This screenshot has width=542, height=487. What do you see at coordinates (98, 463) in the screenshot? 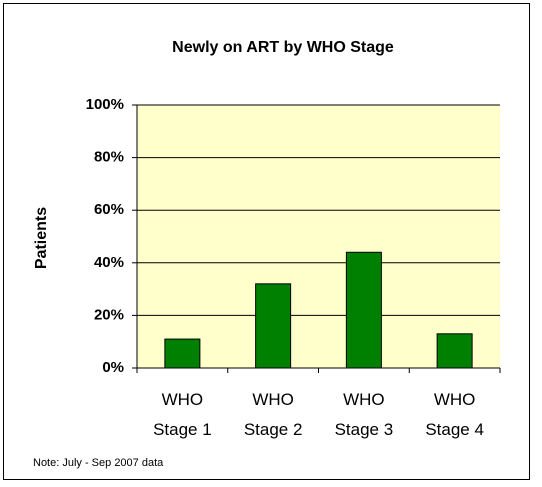
I see `note: Note: July - Sep 2007 data` at bounding box center [98, 463].